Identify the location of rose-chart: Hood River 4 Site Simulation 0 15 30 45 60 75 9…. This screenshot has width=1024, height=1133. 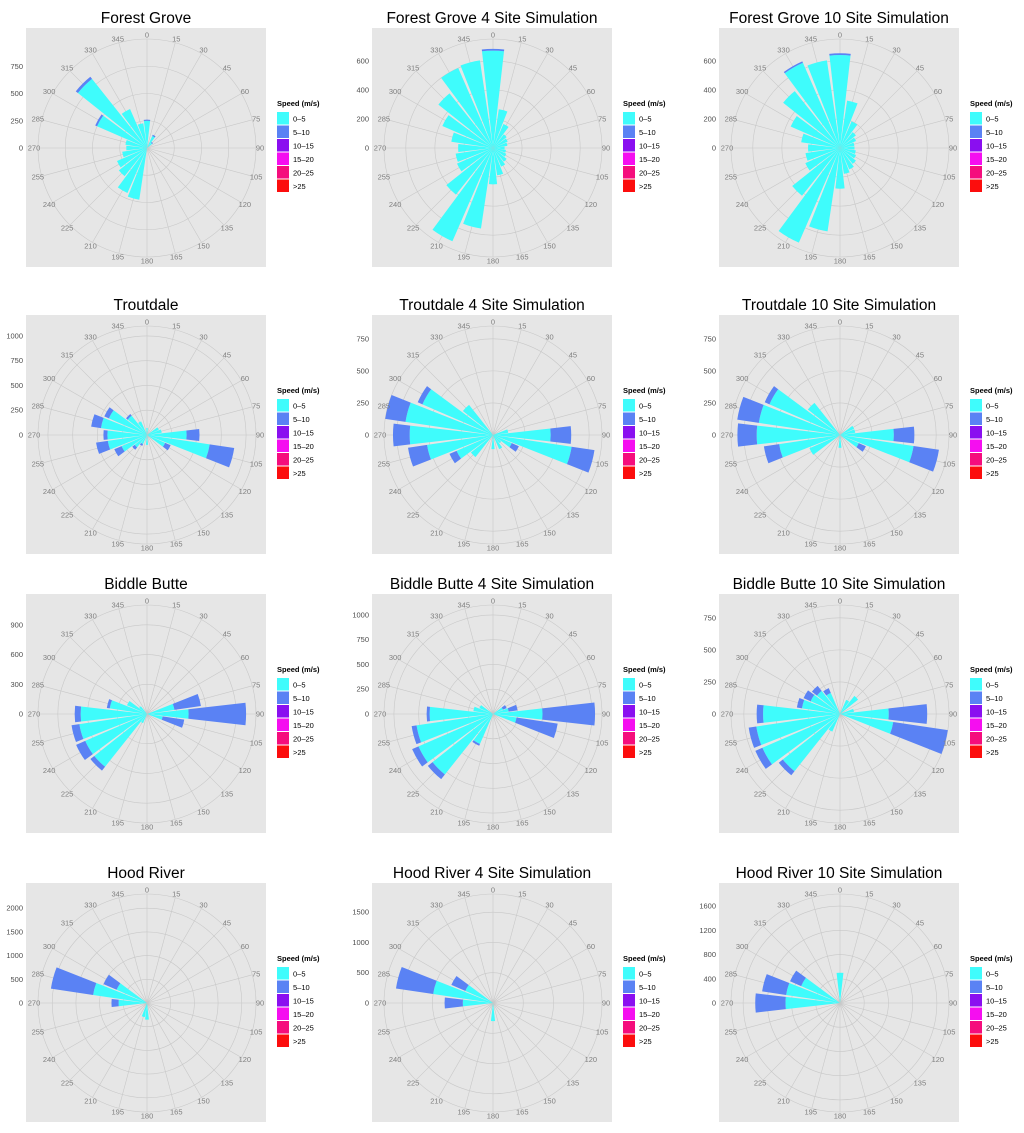
(509, 993).